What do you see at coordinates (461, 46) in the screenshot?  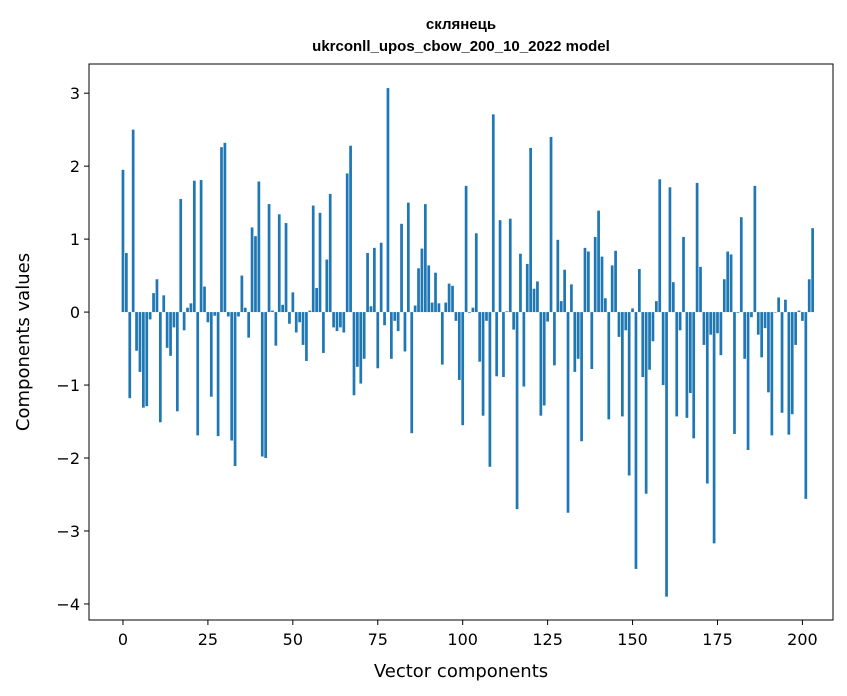 I see `chart-title-line2: ukrconll_upos_cbow_200_10_2022 model` at bounding box center [461, 46].